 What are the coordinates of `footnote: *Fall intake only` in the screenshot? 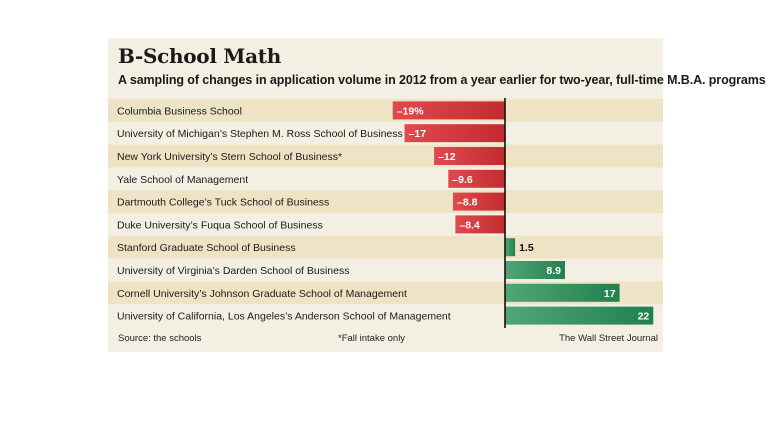 It's located at (372, 338).